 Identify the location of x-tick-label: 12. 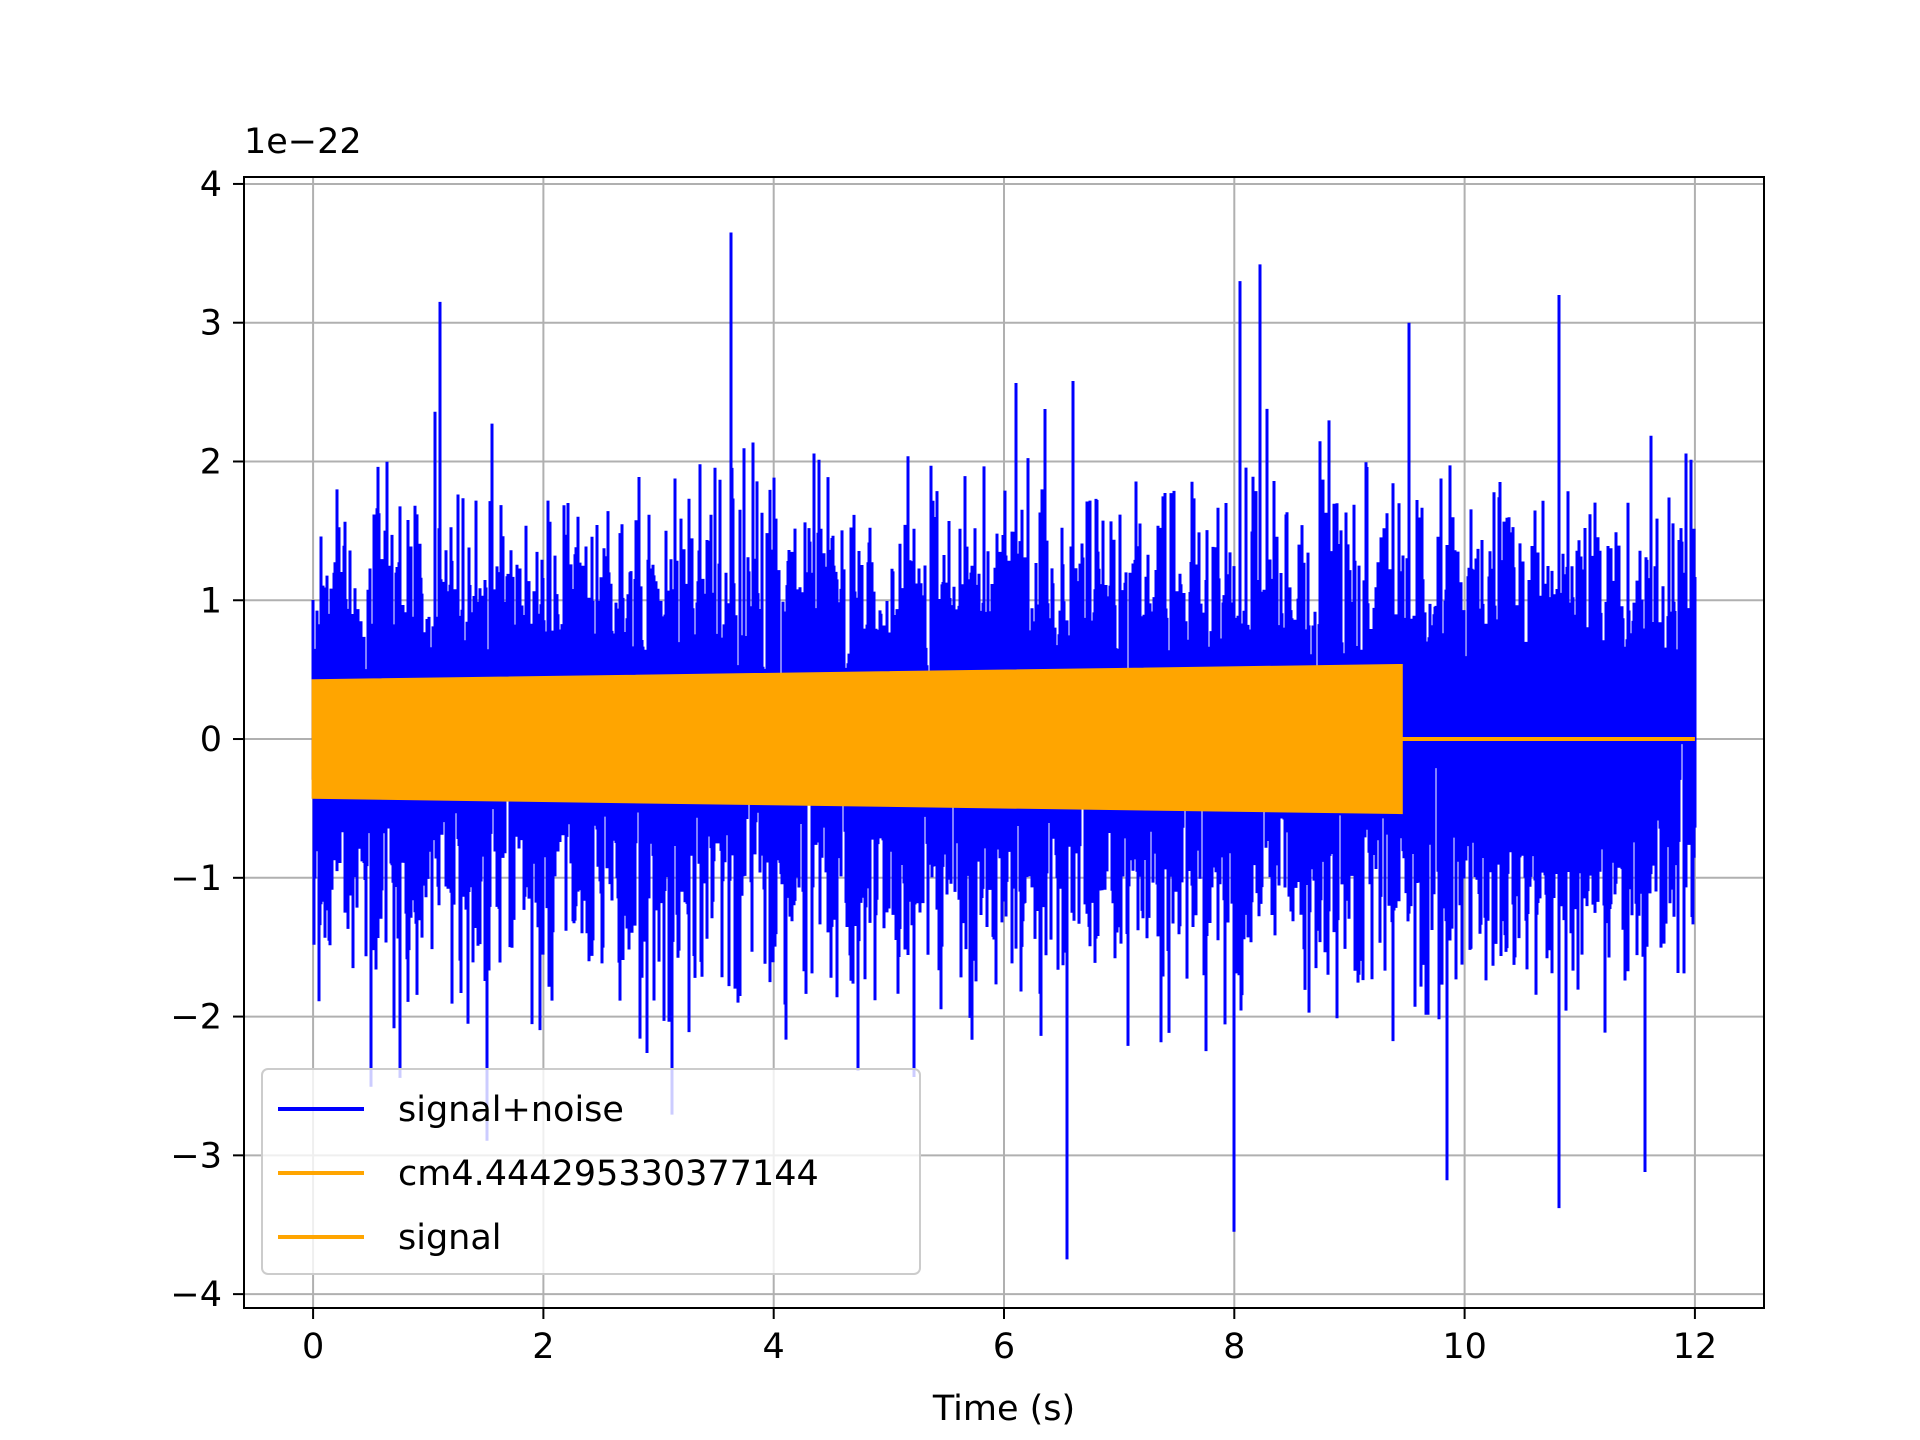
(1695, 1347).